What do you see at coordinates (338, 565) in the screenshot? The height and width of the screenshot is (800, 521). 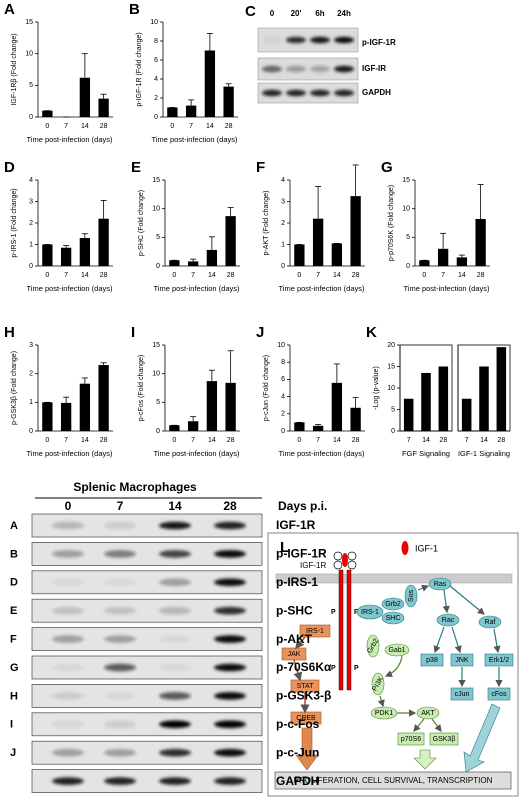 I see `receptor-loop` at bounding box center [338, 565].